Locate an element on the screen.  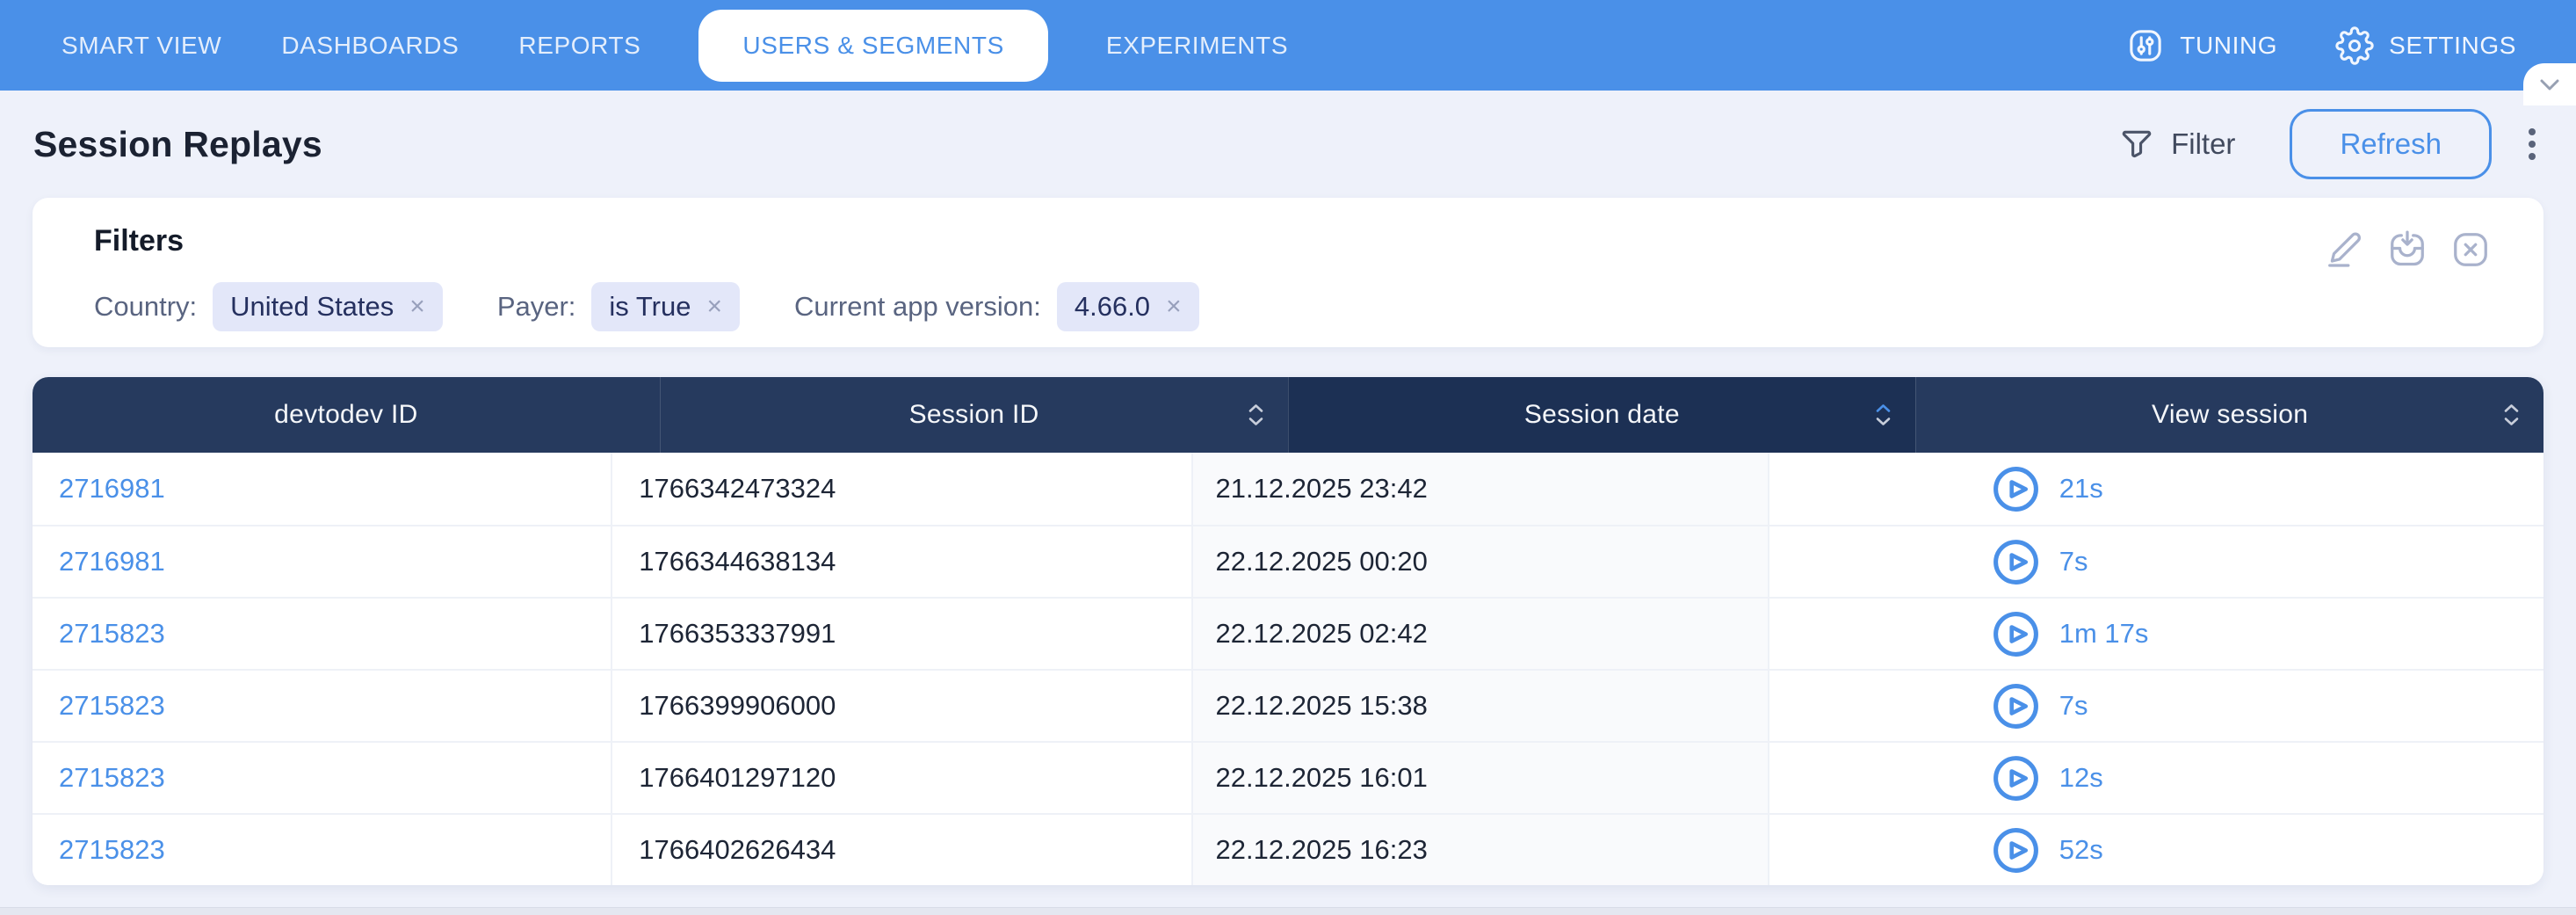
filter-group: Current app version: 4.66.0 × is located at coordinates (996, 306).